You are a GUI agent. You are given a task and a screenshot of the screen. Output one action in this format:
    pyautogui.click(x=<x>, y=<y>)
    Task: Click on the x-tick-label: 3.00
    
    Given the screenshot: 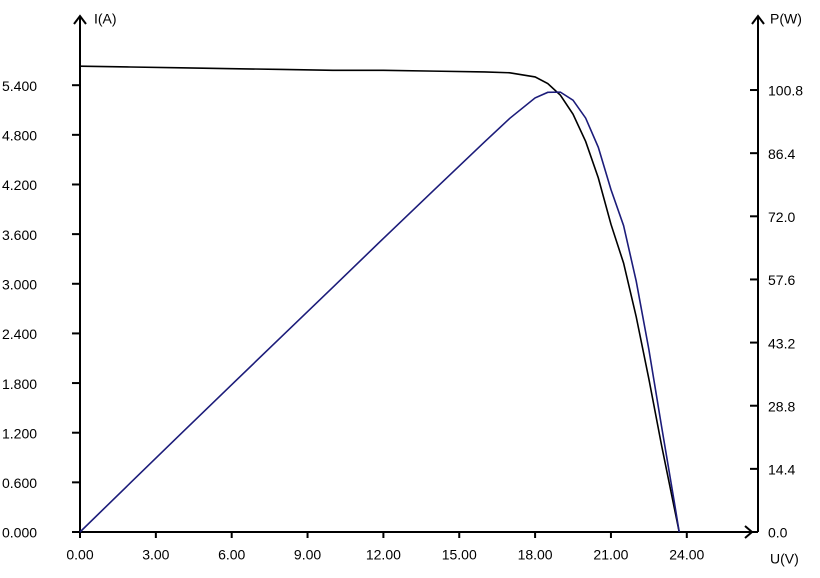 What is the action you would take?
    pyautogui.click(x=155, y=555)
    